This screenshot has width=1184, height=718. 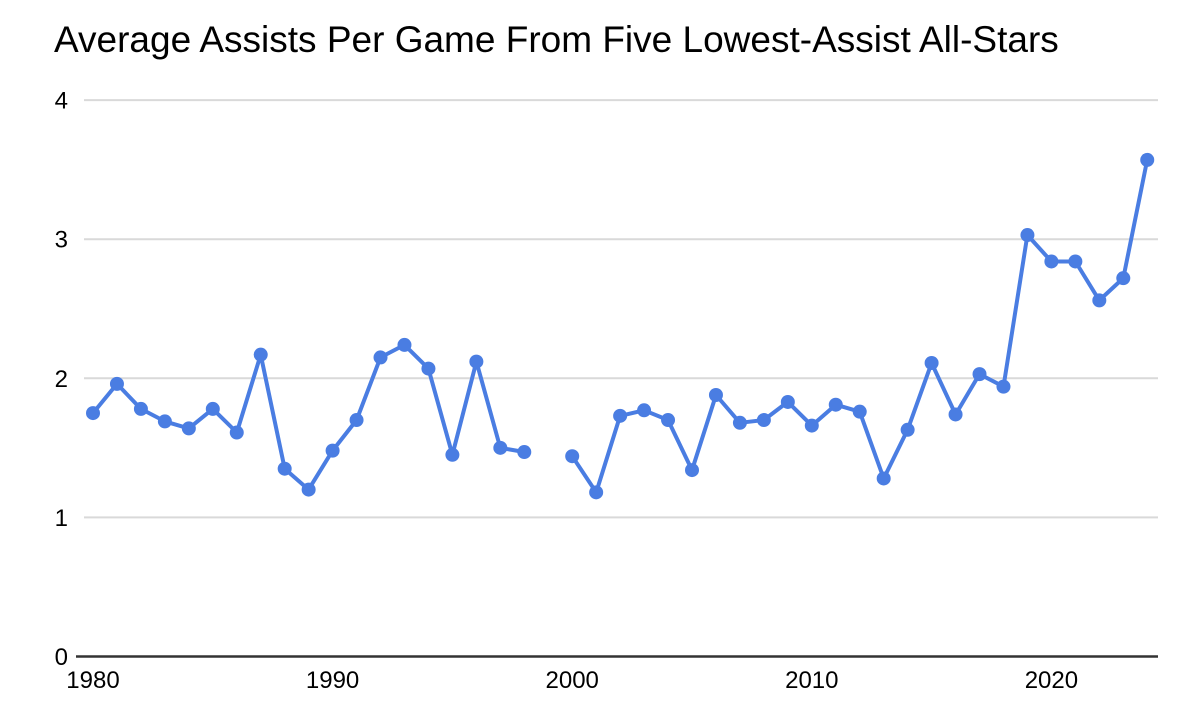 I want to click on data-point-2005, so click(x=692, y=470).